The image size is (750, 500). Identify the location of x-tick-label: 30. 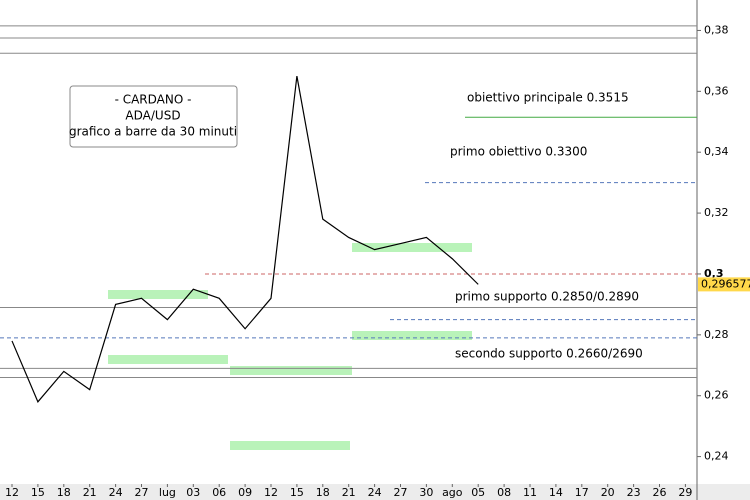
(426, 492).